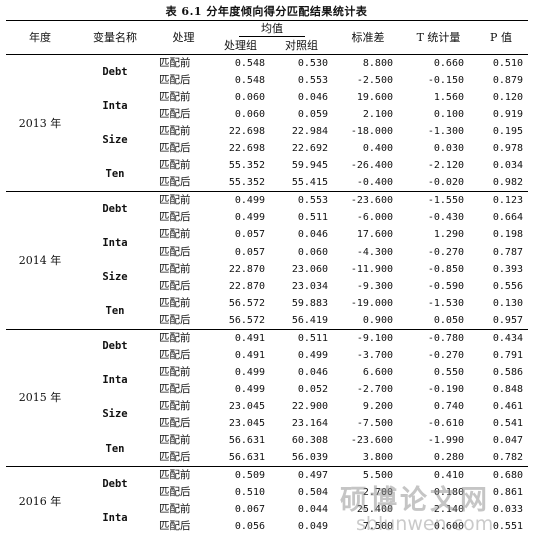 The height and width of the screenshot is (547, 533). I want to click on table-row: Size 匹配前 22.698 22.984 -18.000 -1.300 0.195, so click(267, 134).